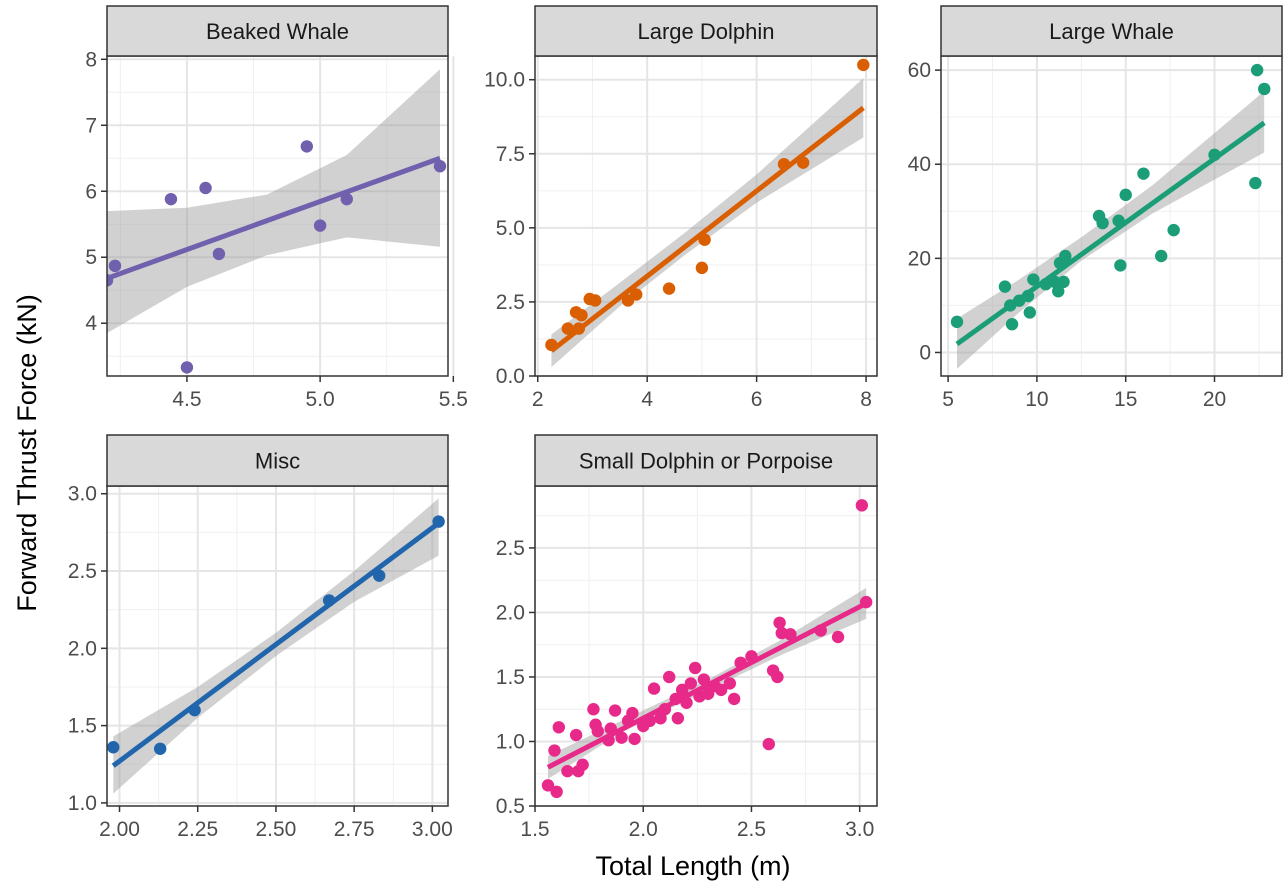 This screenshot has width=1286, height=888. Describe the element at coordinates (866, 399) in the screenshot. I see `x-tick-label: 8` at that location.